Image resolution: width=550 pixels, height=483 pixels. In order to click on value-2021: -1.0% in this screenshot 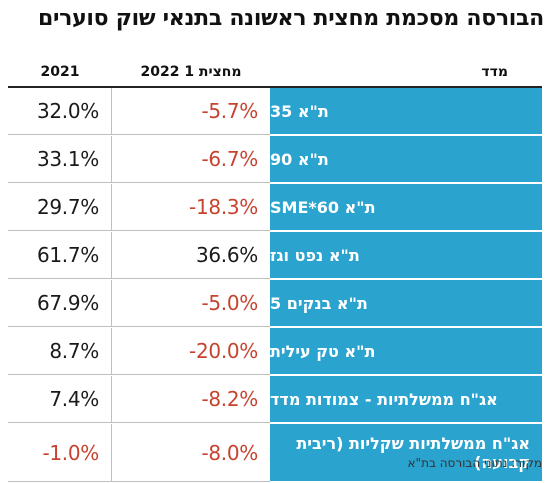, I will do `click(60, 453)`.